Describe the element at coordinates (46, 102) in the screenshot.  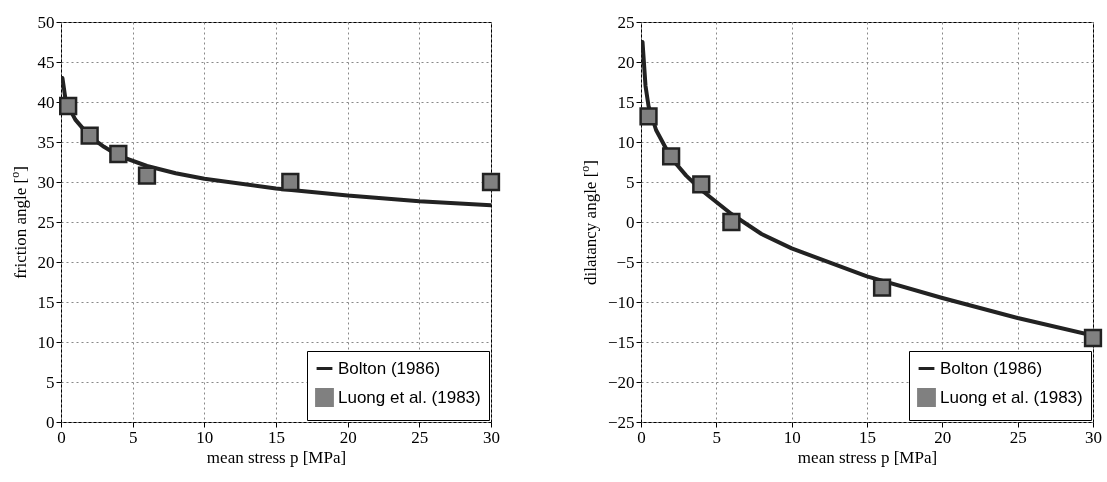
I see `y-tick-label: 40` at that location.